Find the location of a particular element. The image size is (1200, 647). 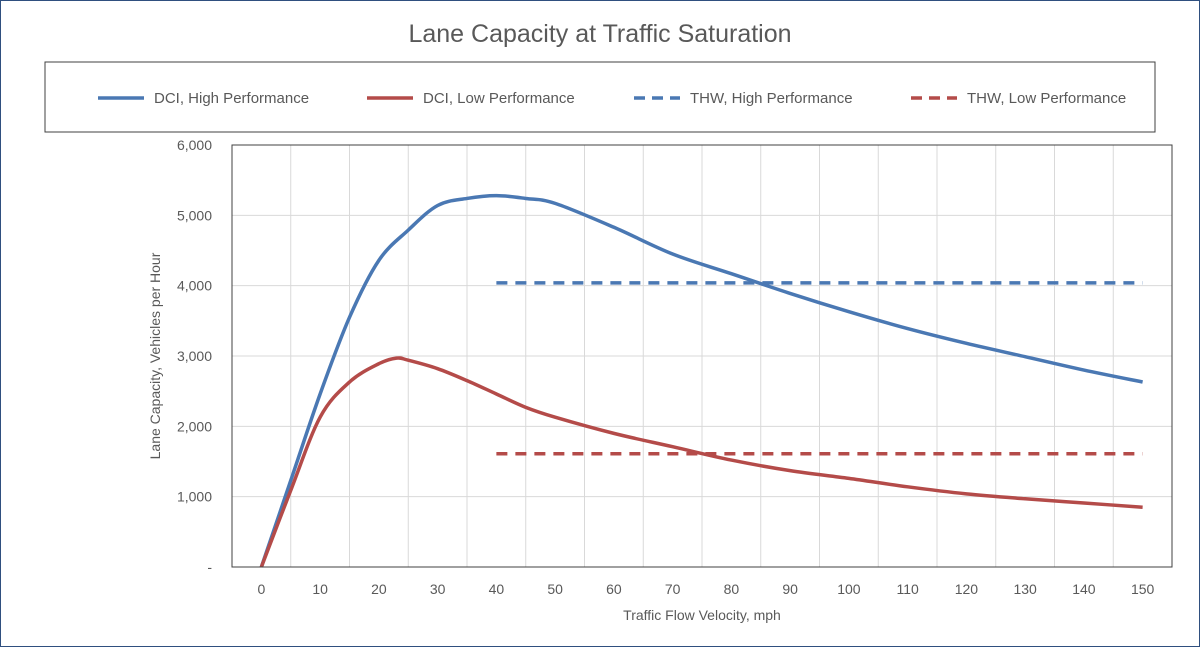

y-tick-label: - is located at coordinates (209, 567).